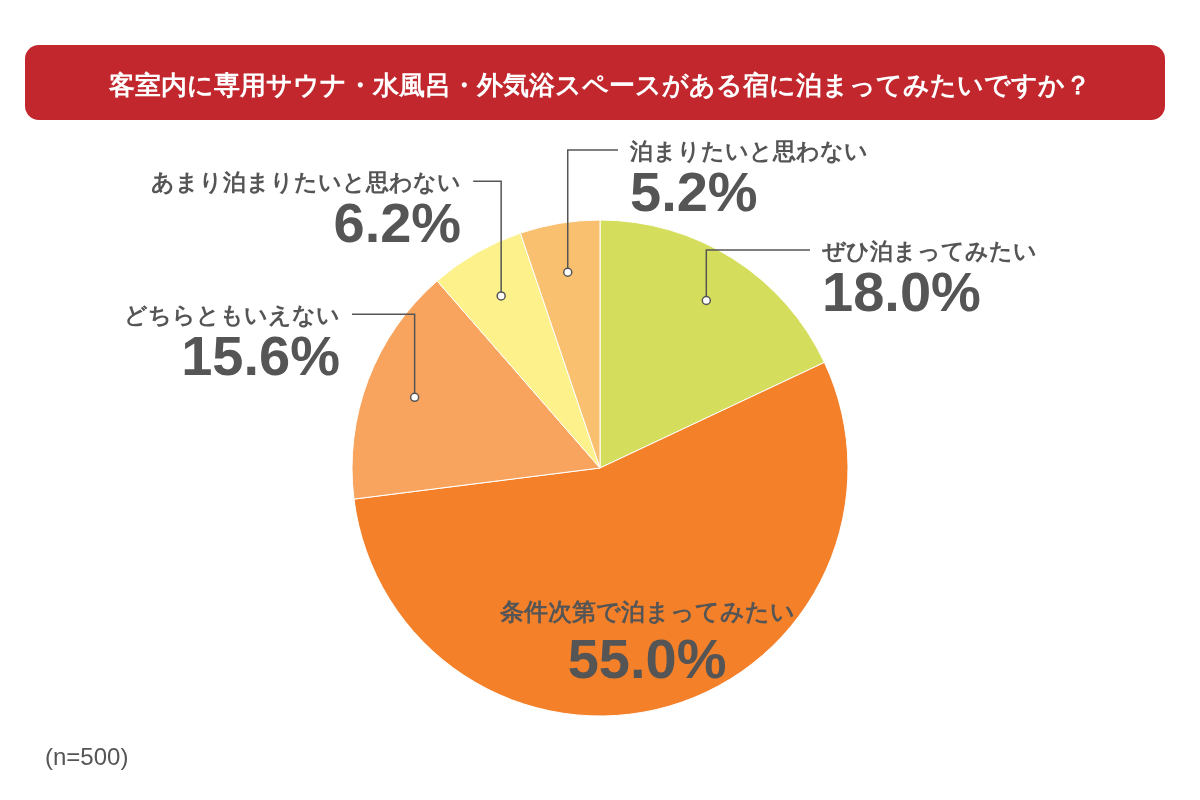  I want to click on title: 客室内に専用サウナ・水風呂・外気浴スペースがある宿に泊まってみたいですか？, so click(595, 82).